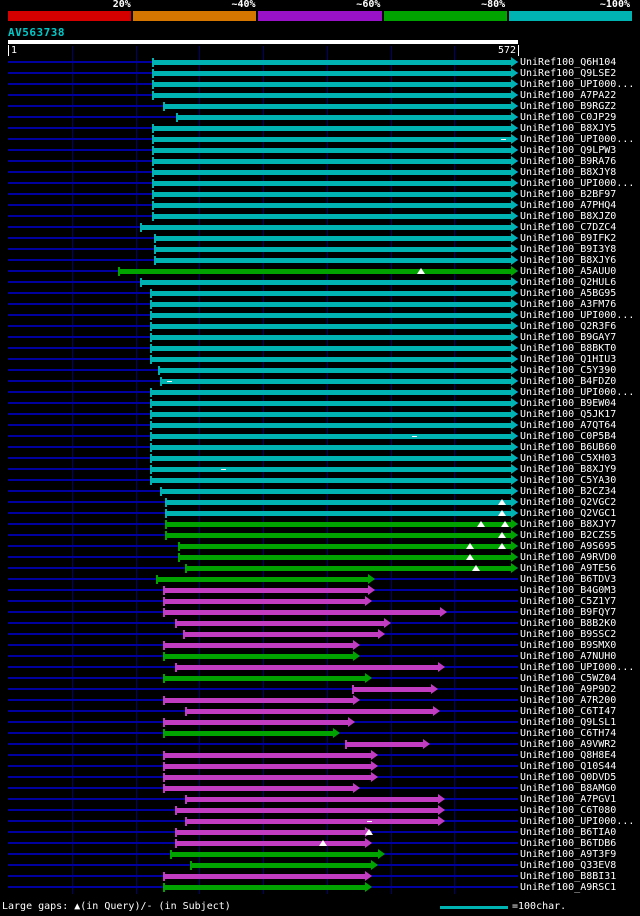  Describe the element at coordinates (568, 513) in the screenshot. I see `hit-label: UniRef100_Q2VGC1` at that location.